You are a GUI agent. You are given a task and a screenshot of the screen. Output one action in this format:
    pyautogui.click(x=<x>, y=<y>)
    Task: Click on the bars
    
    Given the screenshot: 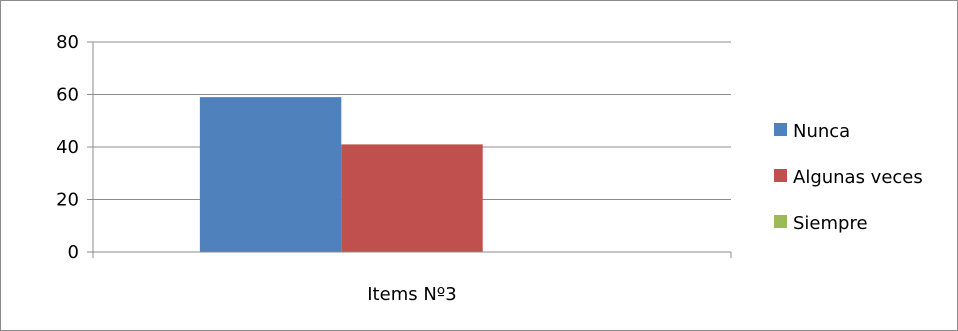 What is the action you would take?
    pyautogui.click(x=341, y=174)
    